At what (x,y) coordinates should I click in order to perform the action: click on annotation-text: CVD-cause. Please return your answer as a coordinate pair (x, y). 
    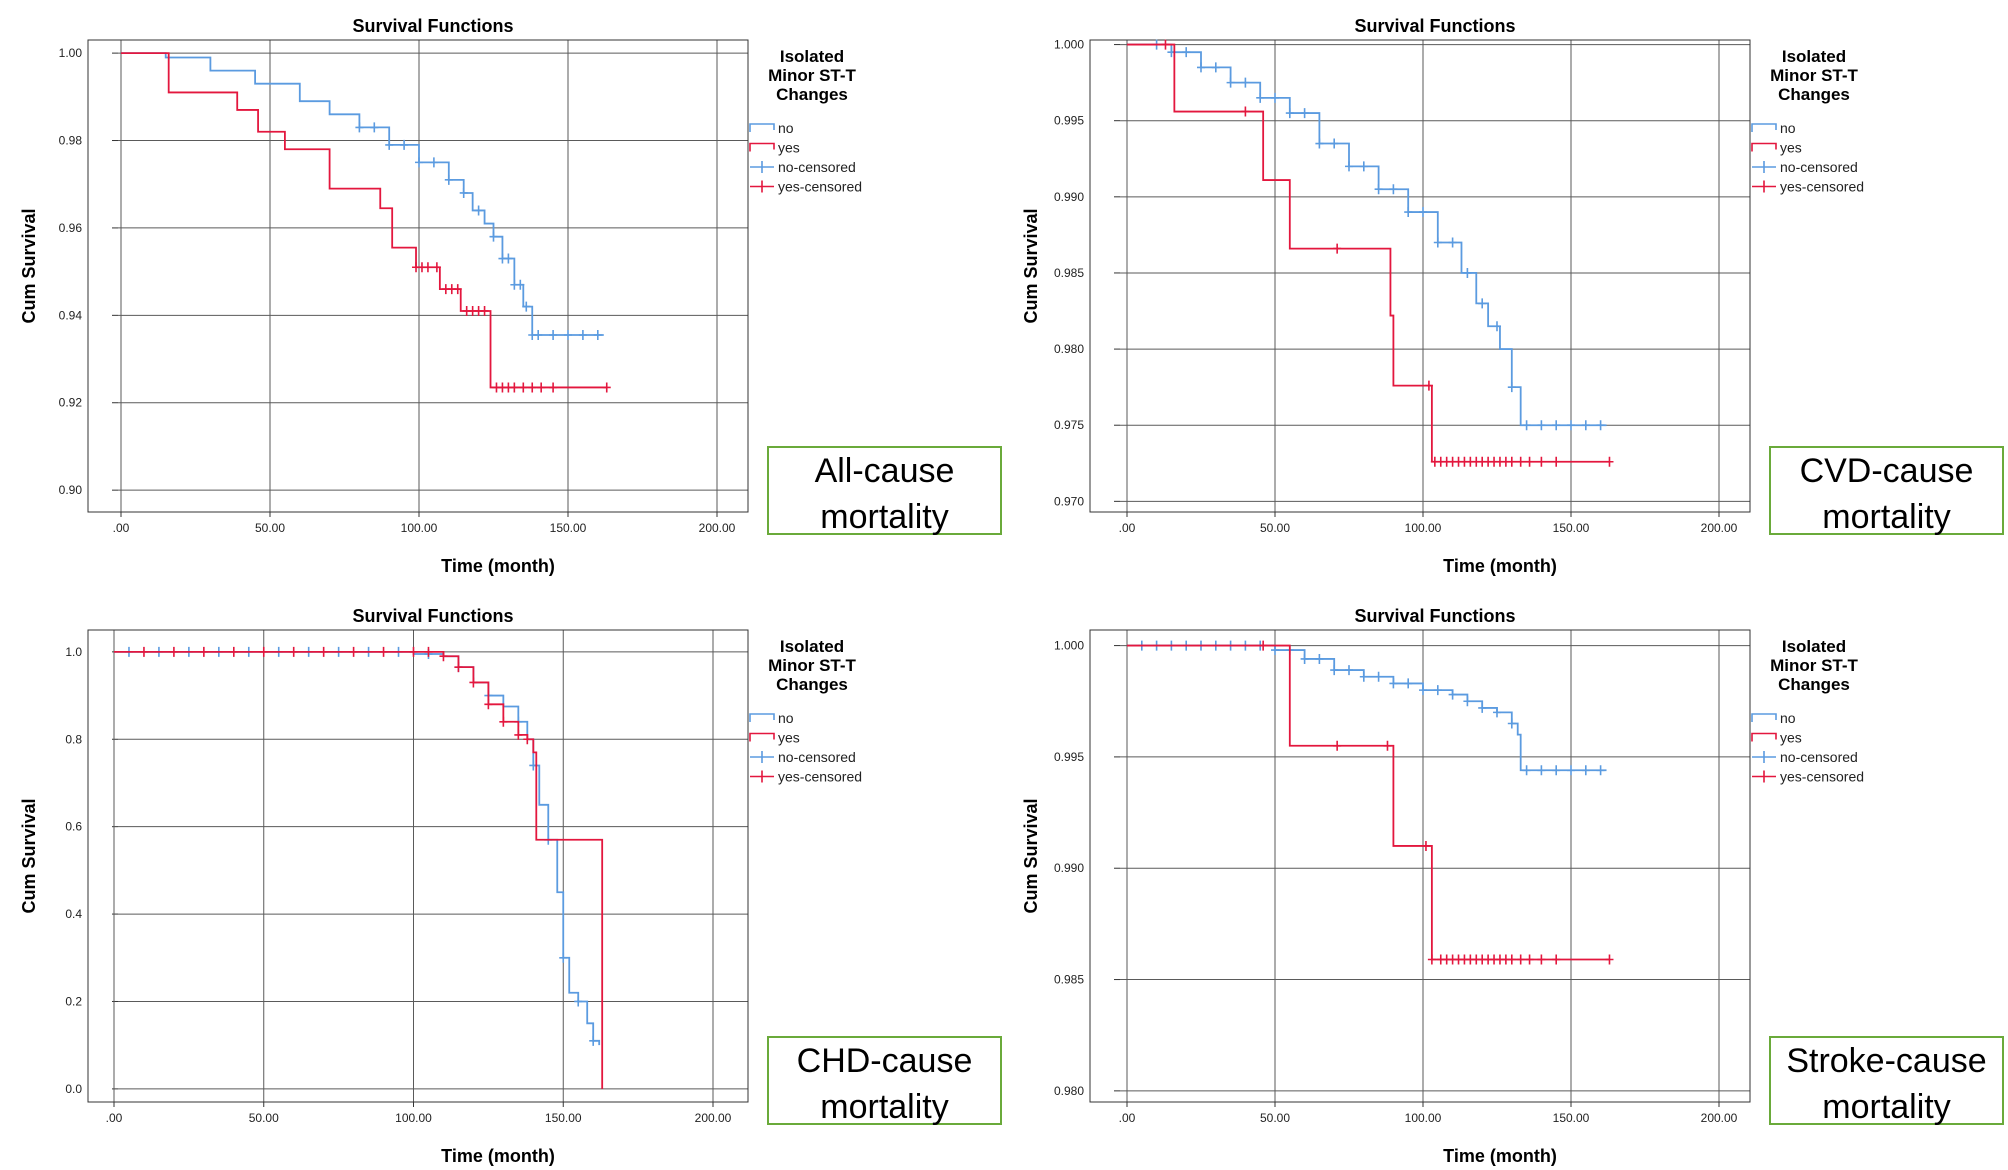
    Looking at the image, I should click on (1887, 471).